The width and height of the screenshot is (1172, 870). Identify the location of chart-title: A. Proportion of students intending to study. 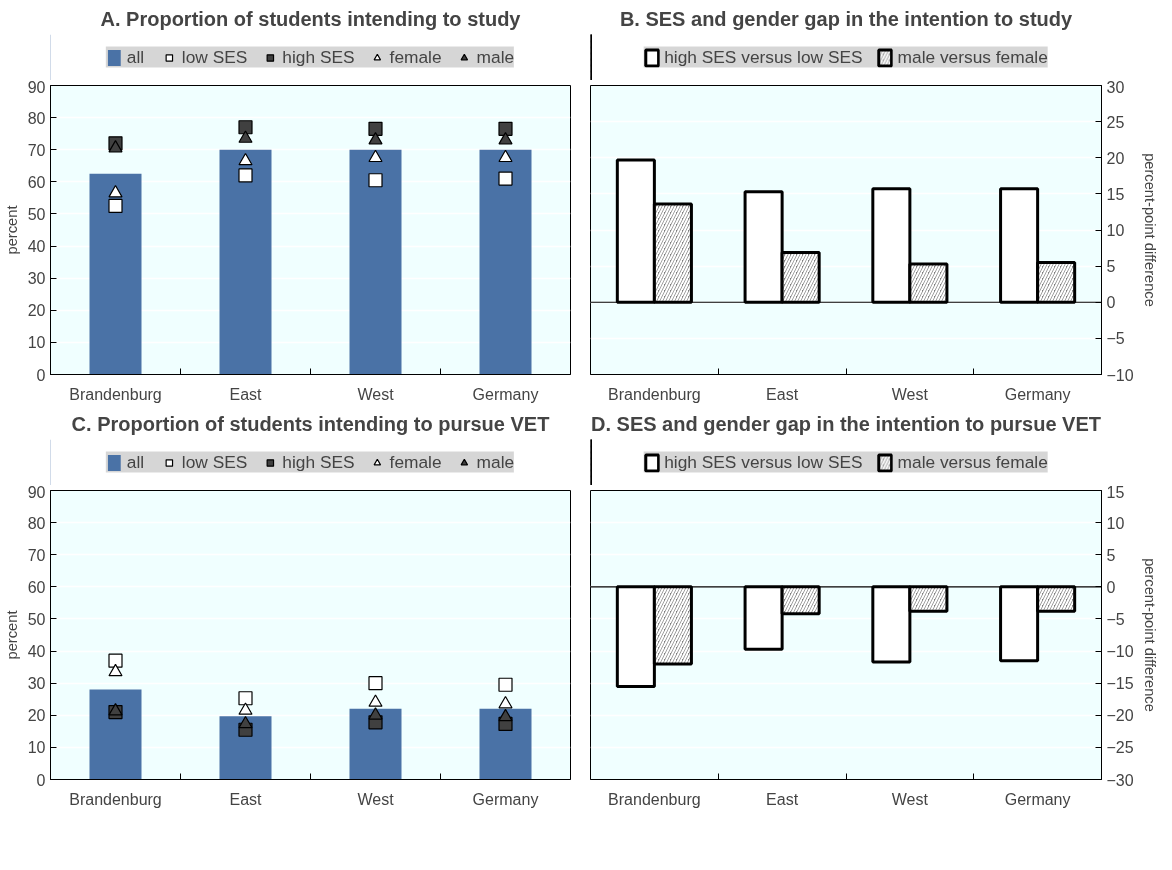
(311, 18).